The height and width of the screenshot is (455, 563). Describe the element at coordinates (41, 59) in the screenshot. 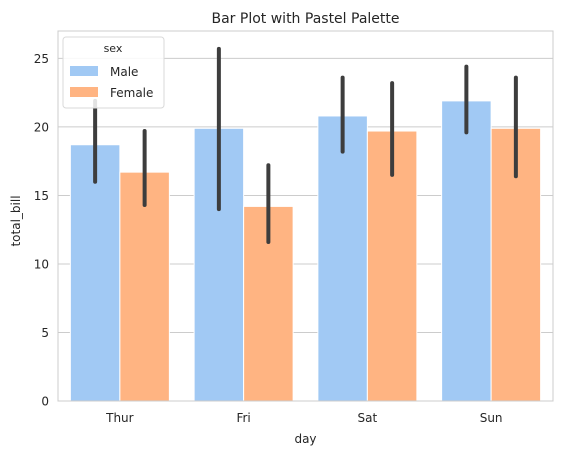

I see `y-tick-label-25: 25` at that location.